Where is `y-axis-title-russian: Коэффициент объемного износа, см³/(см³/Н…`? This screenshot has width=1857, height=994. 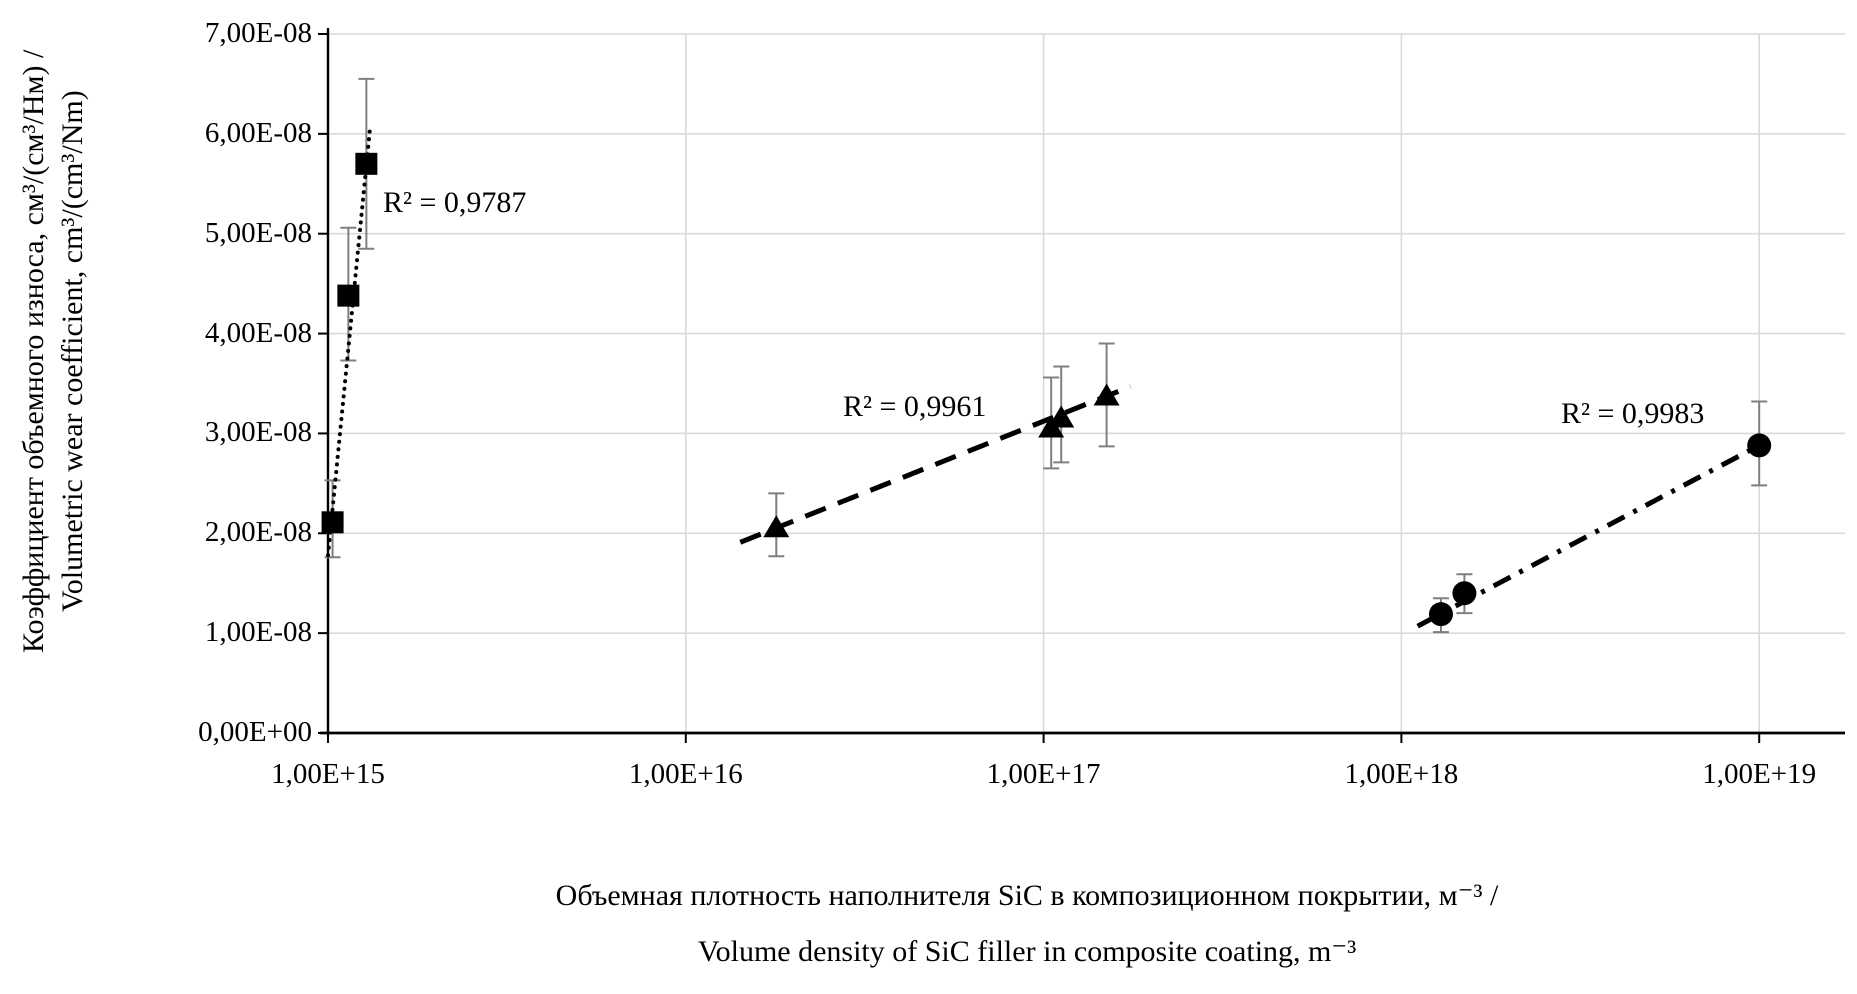 y-axis-title-russian: Коэффициент объемного износа, см³/(см³/Н… is located at coordinates (33, 351).